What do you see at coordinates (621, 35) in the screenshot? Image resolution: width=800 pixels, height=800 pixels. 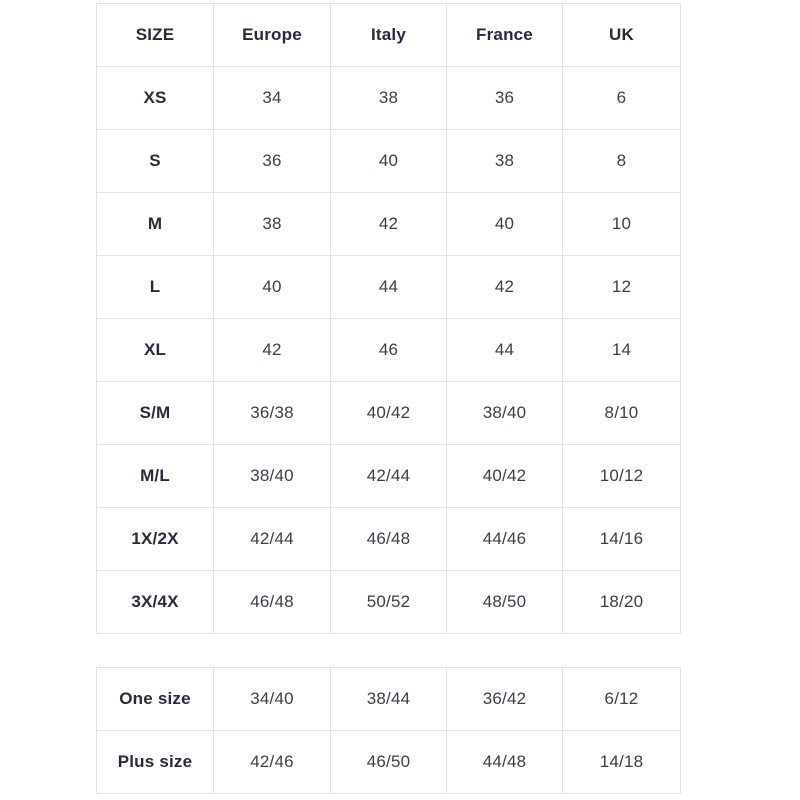 I see `column-header-uk: UK` at bounding box center [621, 35].